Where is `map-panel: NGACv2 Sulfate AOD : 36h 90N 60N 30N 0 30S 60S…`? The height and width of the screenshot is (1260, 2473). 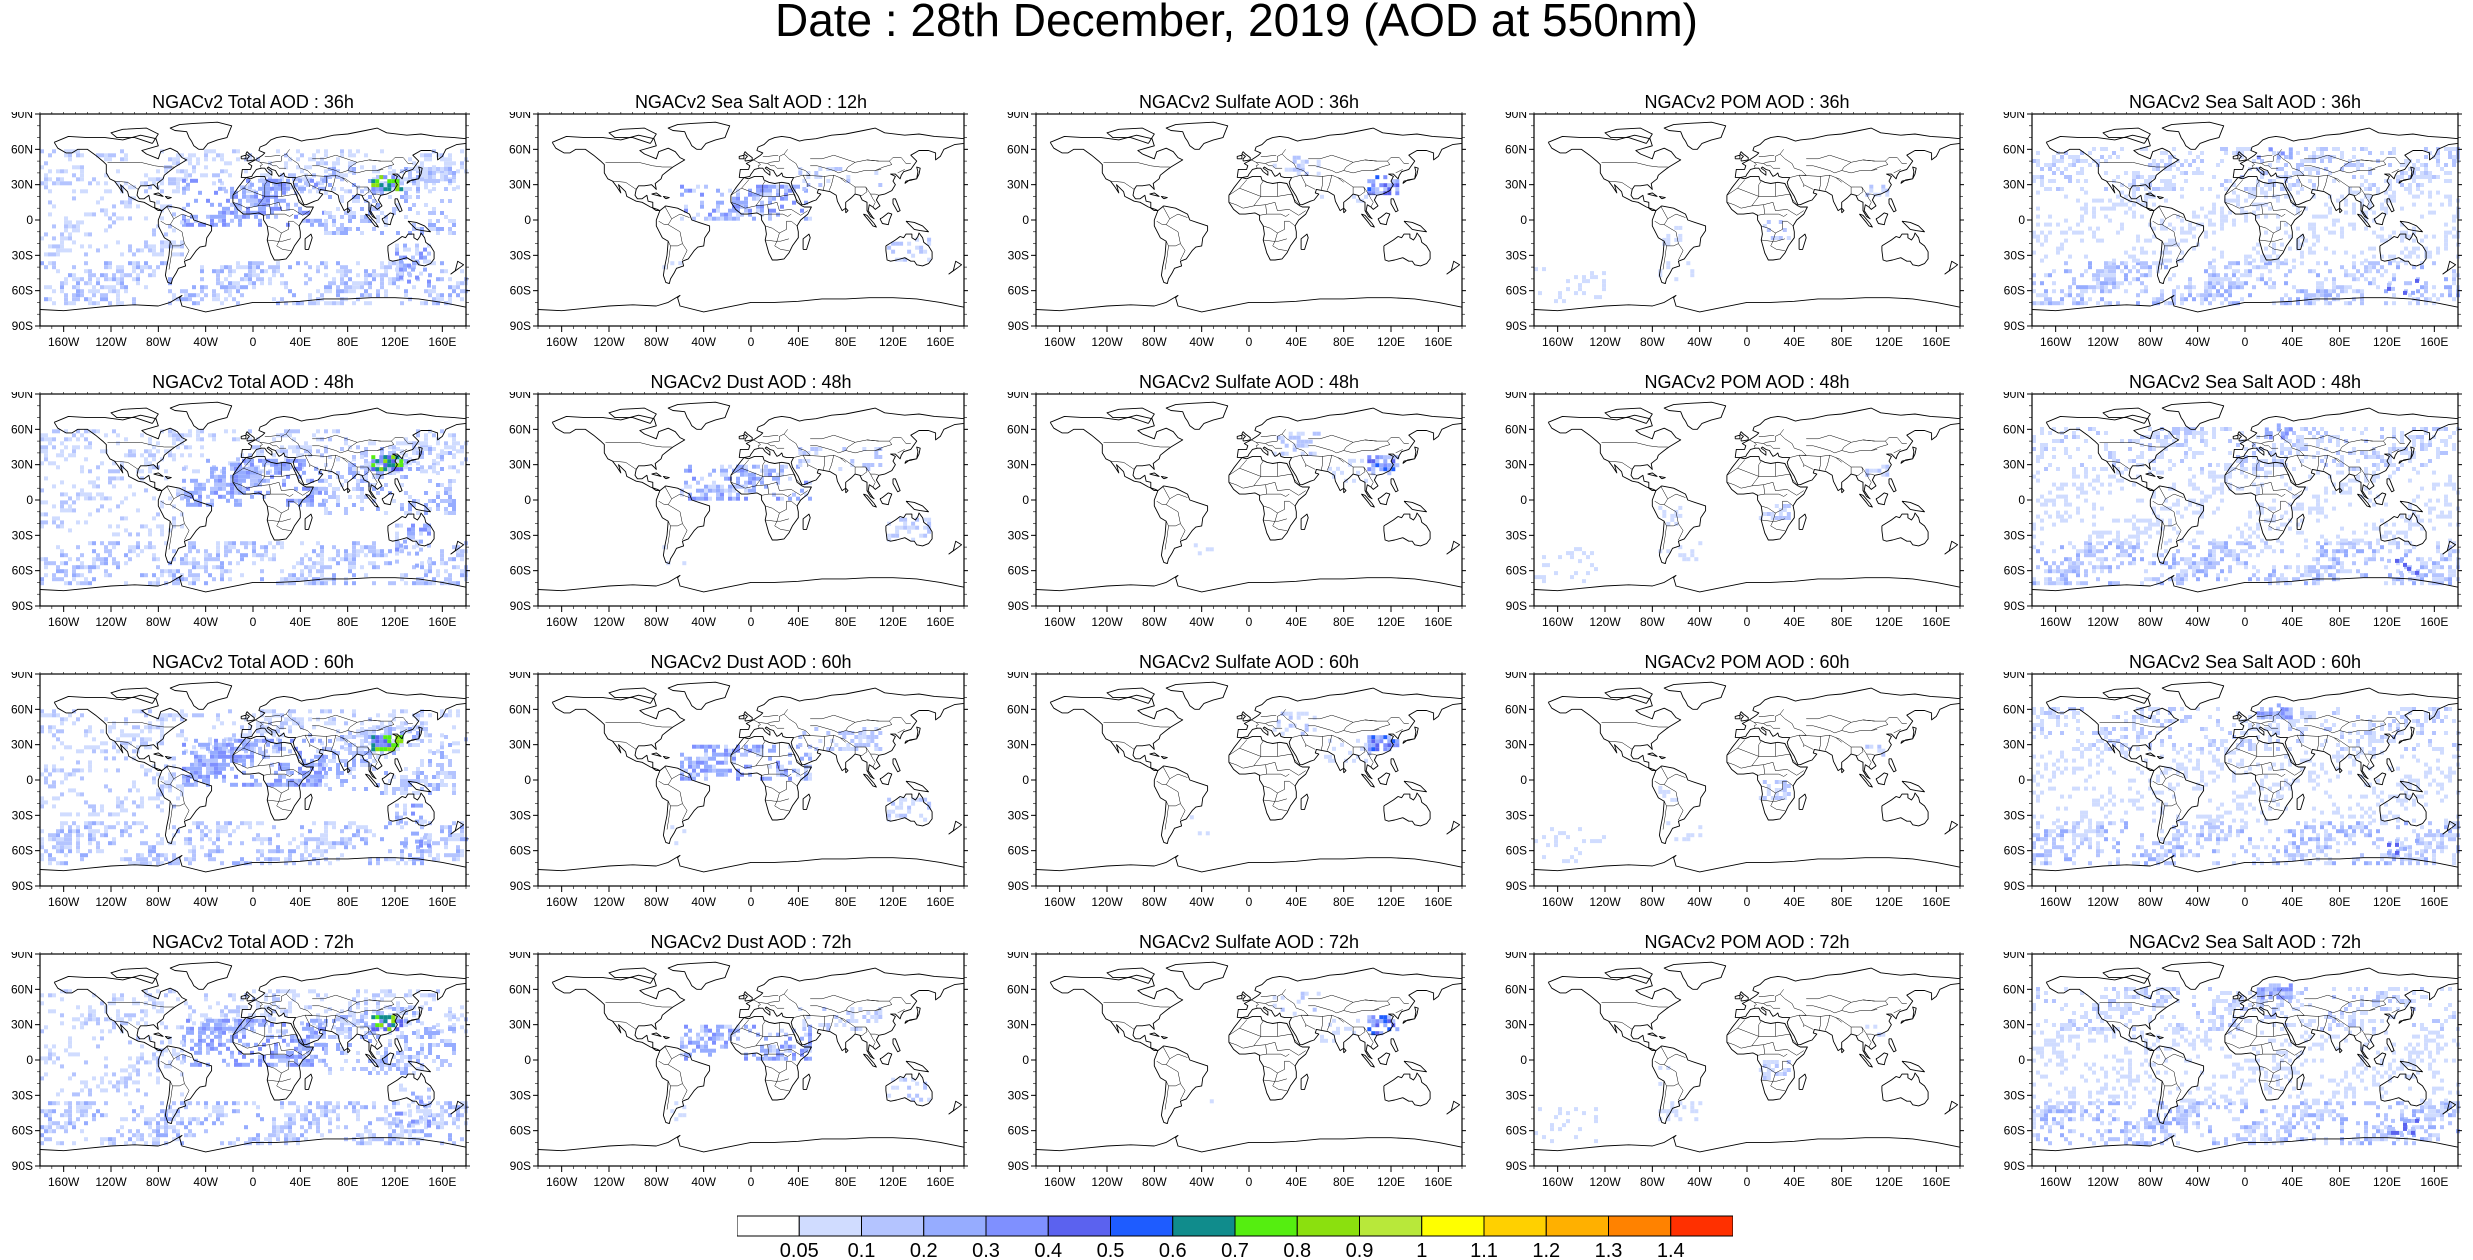
map-panel: NGACv2 Sulfate AOD : 36h 90N 60N 30N 0 30S 60S… is located at coordinates (1231, 220).